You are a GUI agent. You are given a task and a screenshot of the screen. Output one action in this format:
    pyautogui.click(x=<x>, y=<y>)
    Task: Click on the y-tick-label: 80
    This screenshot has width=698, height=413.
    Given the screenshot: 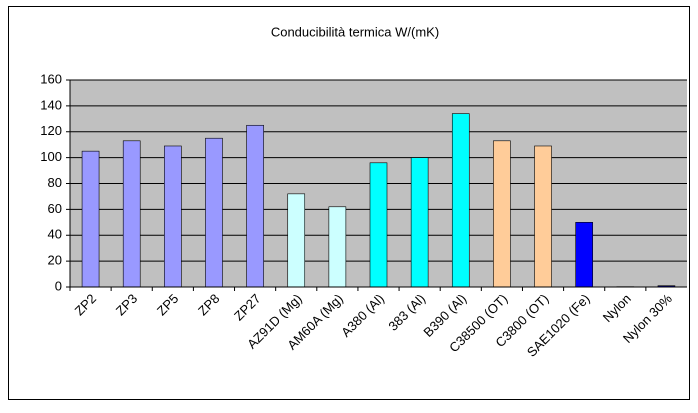 What is the action you would take?
    pyautogui.click(x=55, y=182)
    